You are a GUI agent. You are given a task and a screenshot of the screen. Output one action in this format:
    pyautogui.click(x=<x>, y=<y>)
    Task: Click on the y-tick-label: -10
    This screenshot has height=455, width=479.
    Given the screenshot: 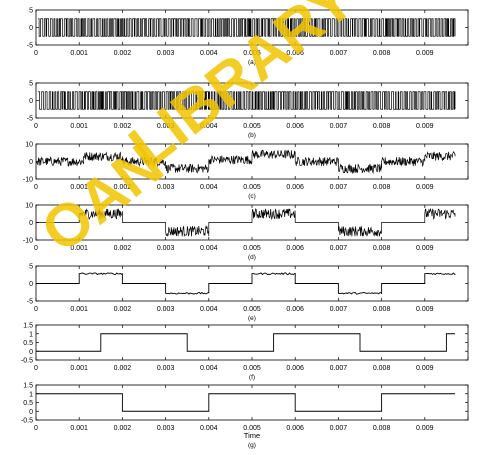 What is the action you would take?
    pyautogui.click(x=28, y=180)
    